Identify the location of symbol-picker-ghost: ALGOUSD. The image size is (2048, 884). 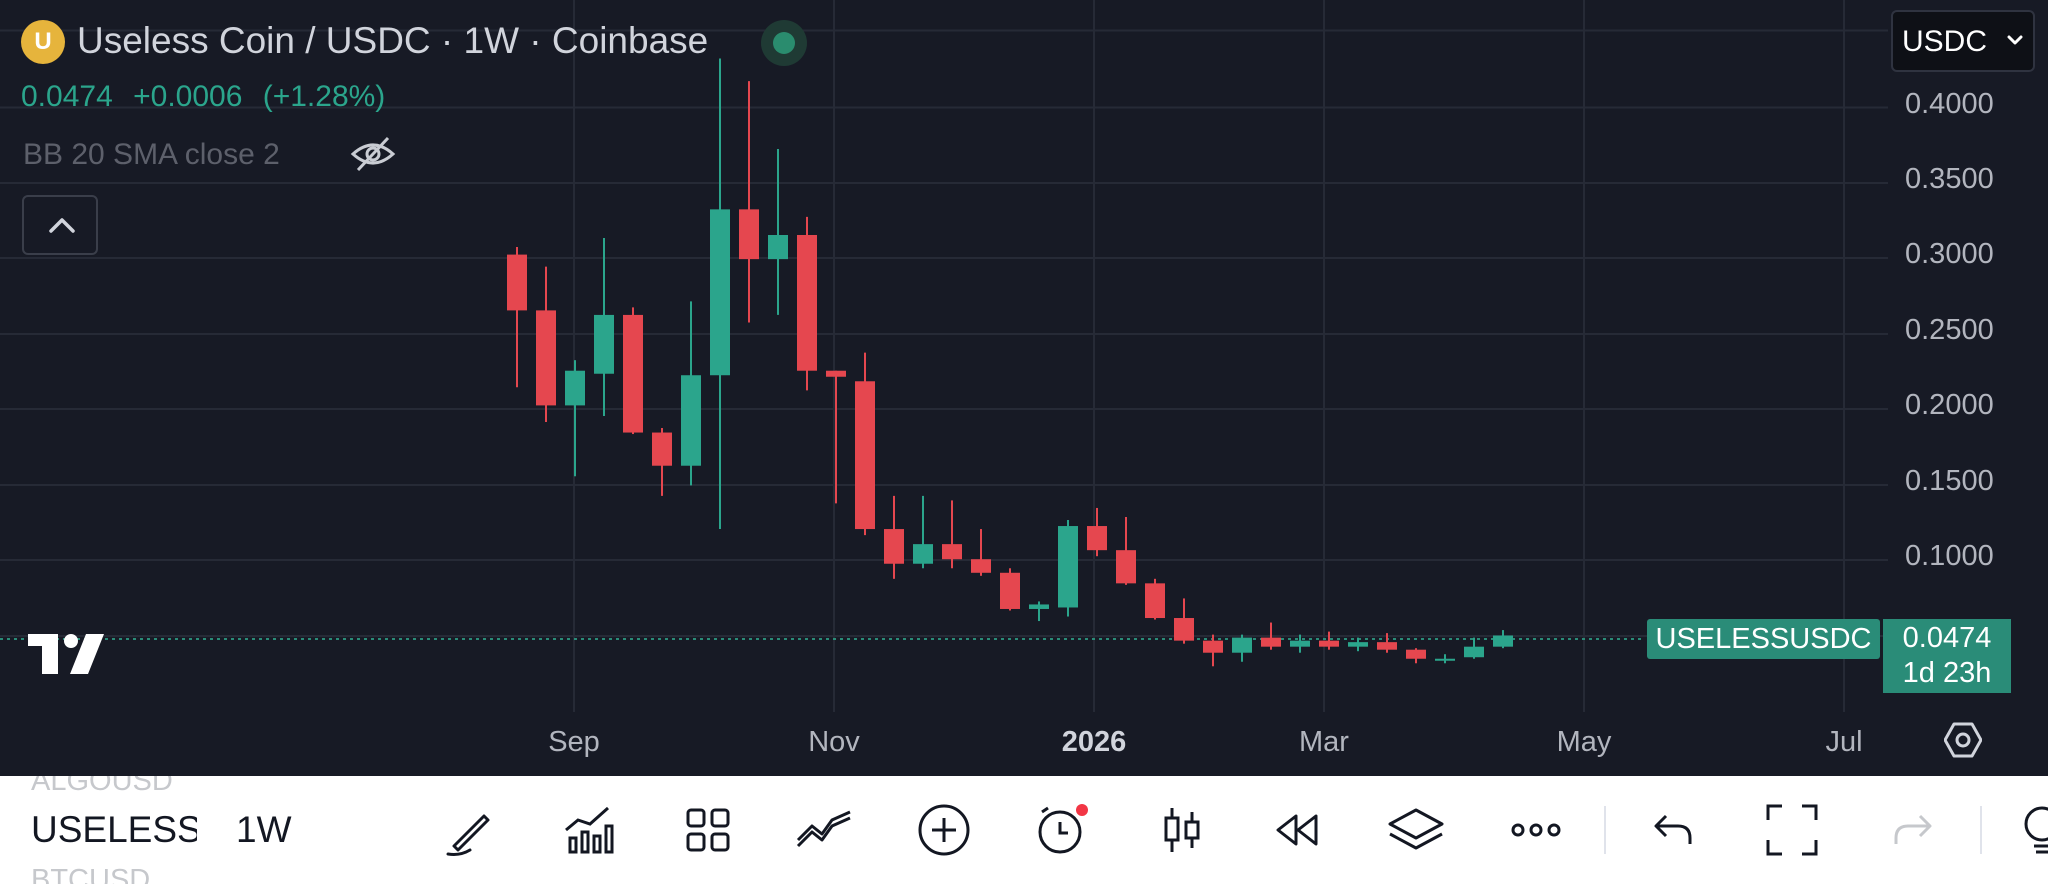
(102, 786).